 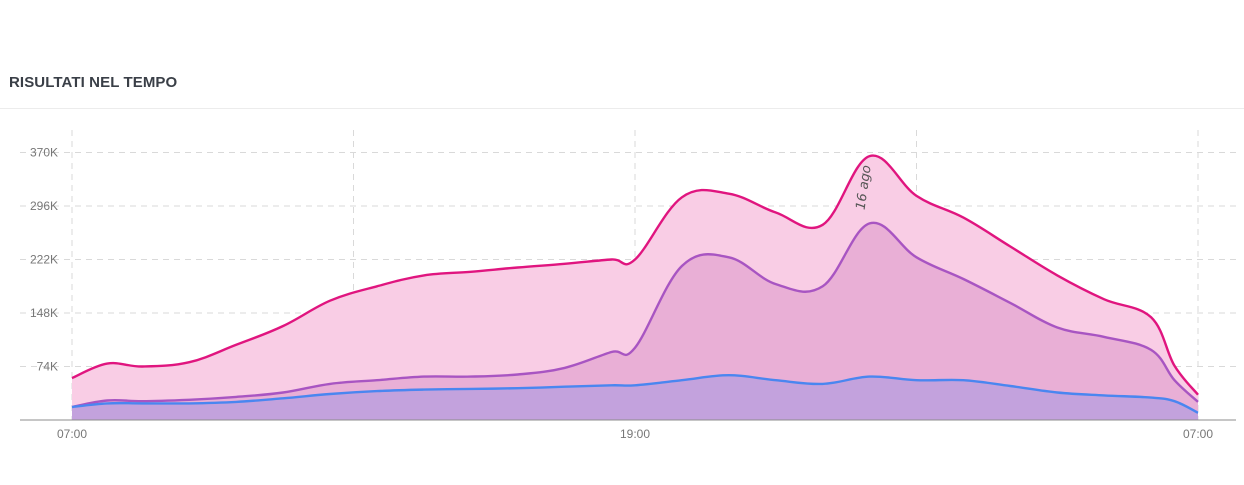 I want to click on x-tick-label: 19:00, so click(x=635, y=434).